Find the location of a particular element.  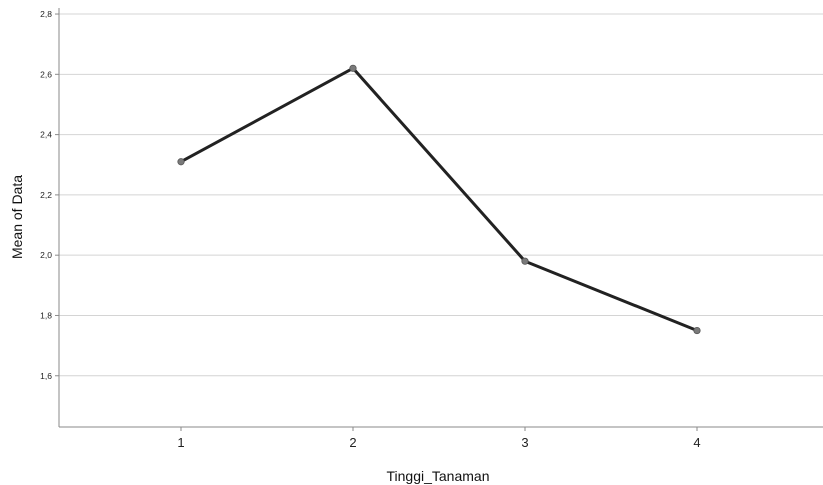

y-tick-label: 2,4 is located at coordinates (46, 135).